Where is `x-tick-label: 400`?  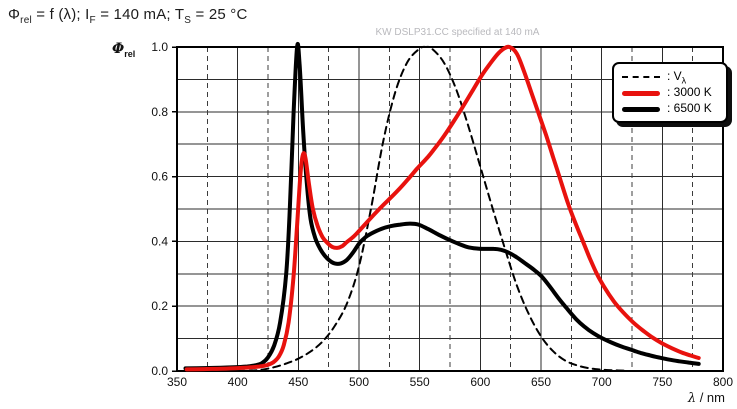 x-tick-label: 400 is located at coordinates (238, 382).